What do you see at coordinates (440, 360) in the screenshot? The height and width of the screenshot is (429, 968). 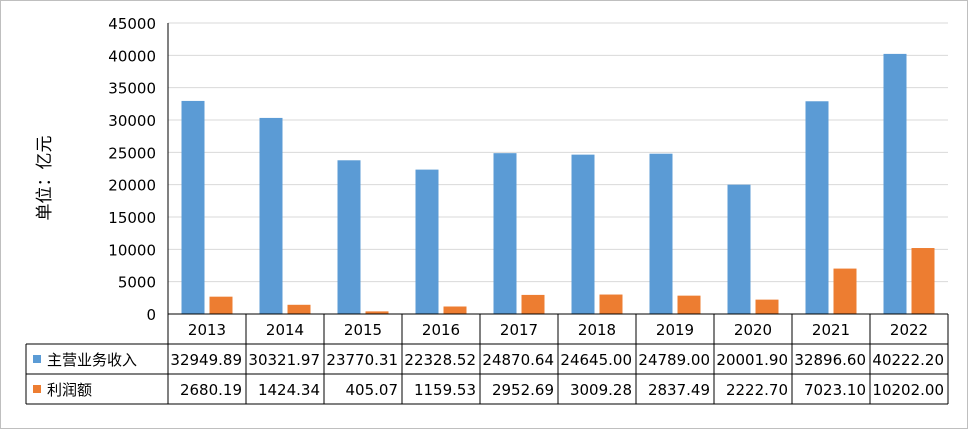 I see `data-label: 22328.52` at bounding box center [440, 360].